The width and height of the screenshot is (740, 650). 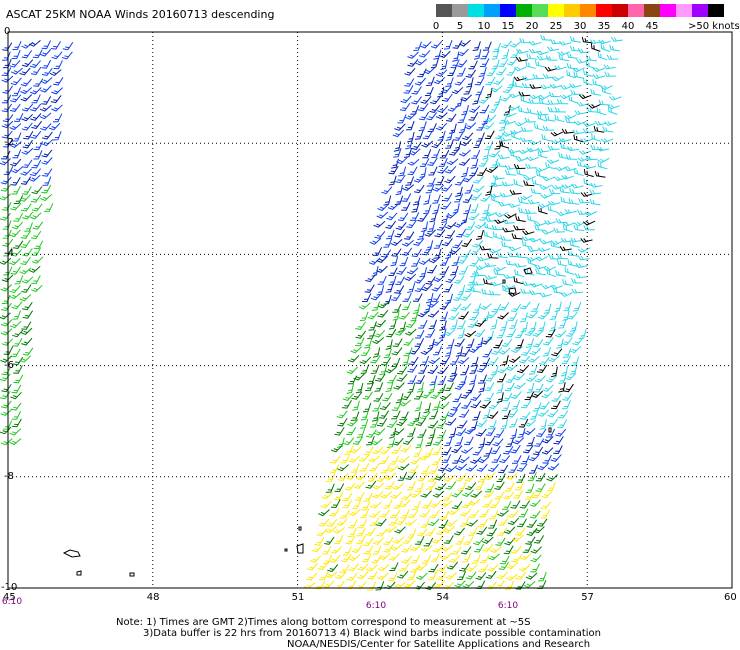 I want to click on pass-time-3: 6:10, so click(x=508, y=606).